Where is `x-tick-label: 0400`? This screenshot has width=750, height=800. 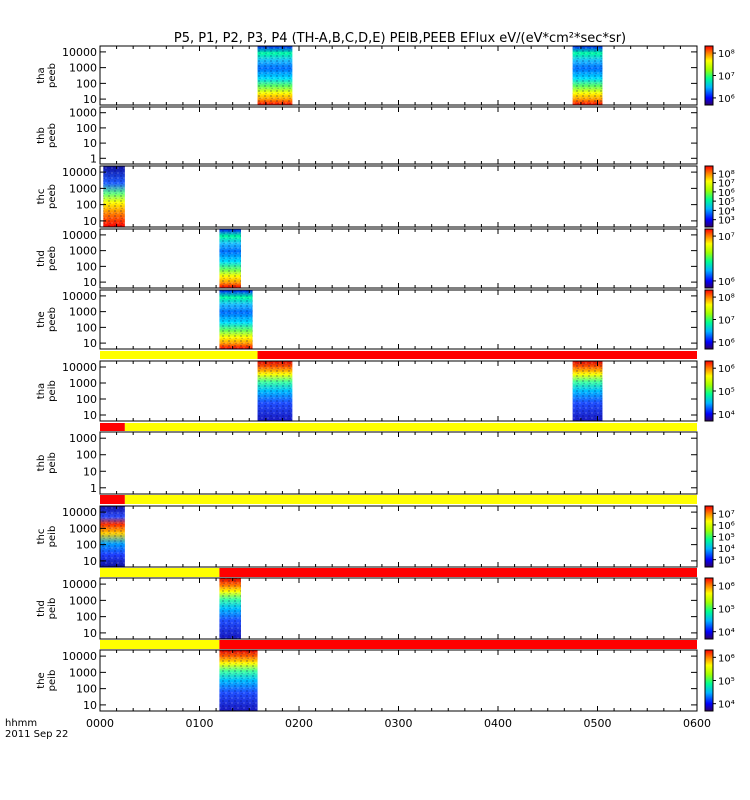 x-tick-label: 0400 is located at coordinates (498, 723).